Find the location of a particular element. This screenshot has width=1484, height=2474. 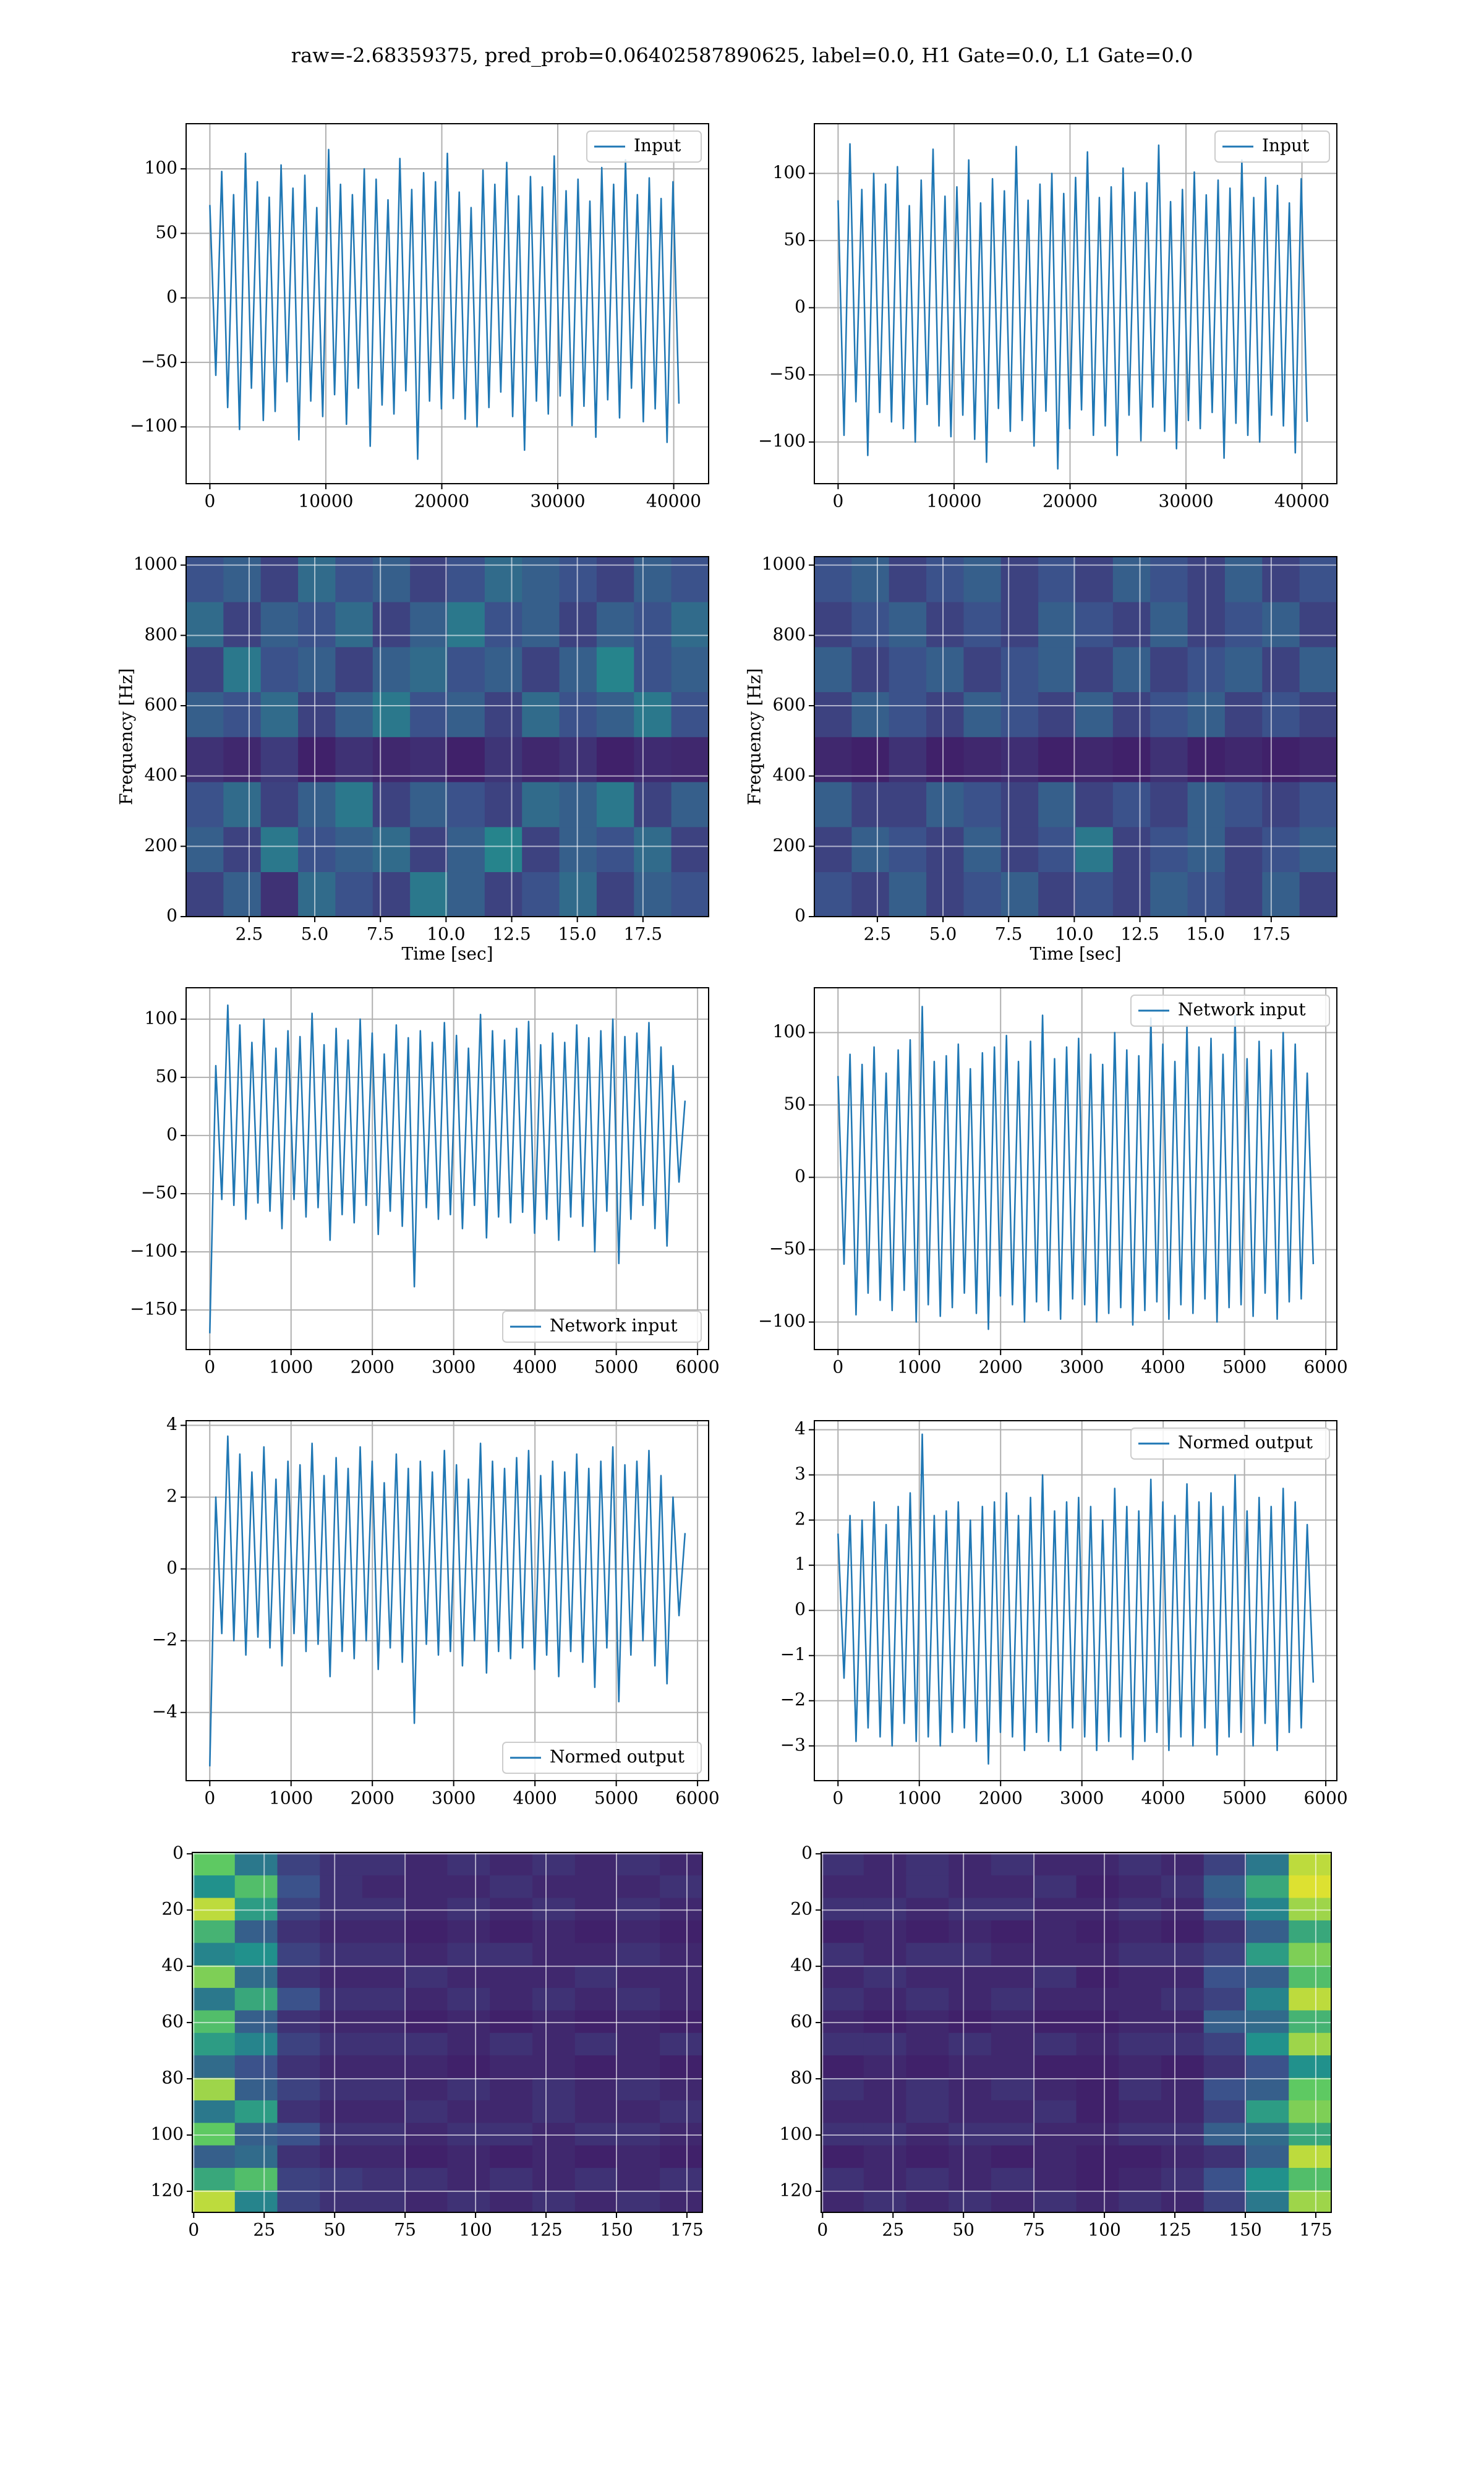

legend-box is located at coordinates (1230, 1444).